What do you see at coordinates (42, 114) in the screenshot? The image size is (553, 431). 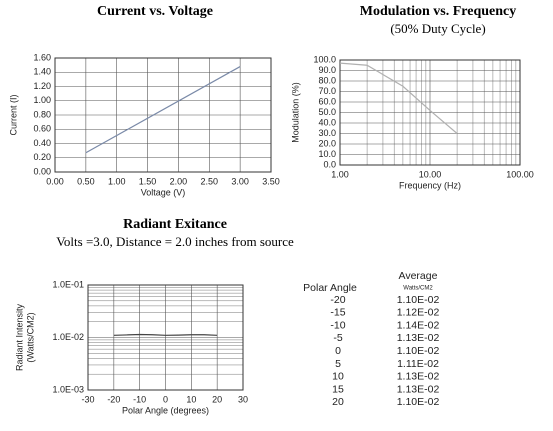 I see `y-tick-label: 0.80` at bounding box center [42, 114].